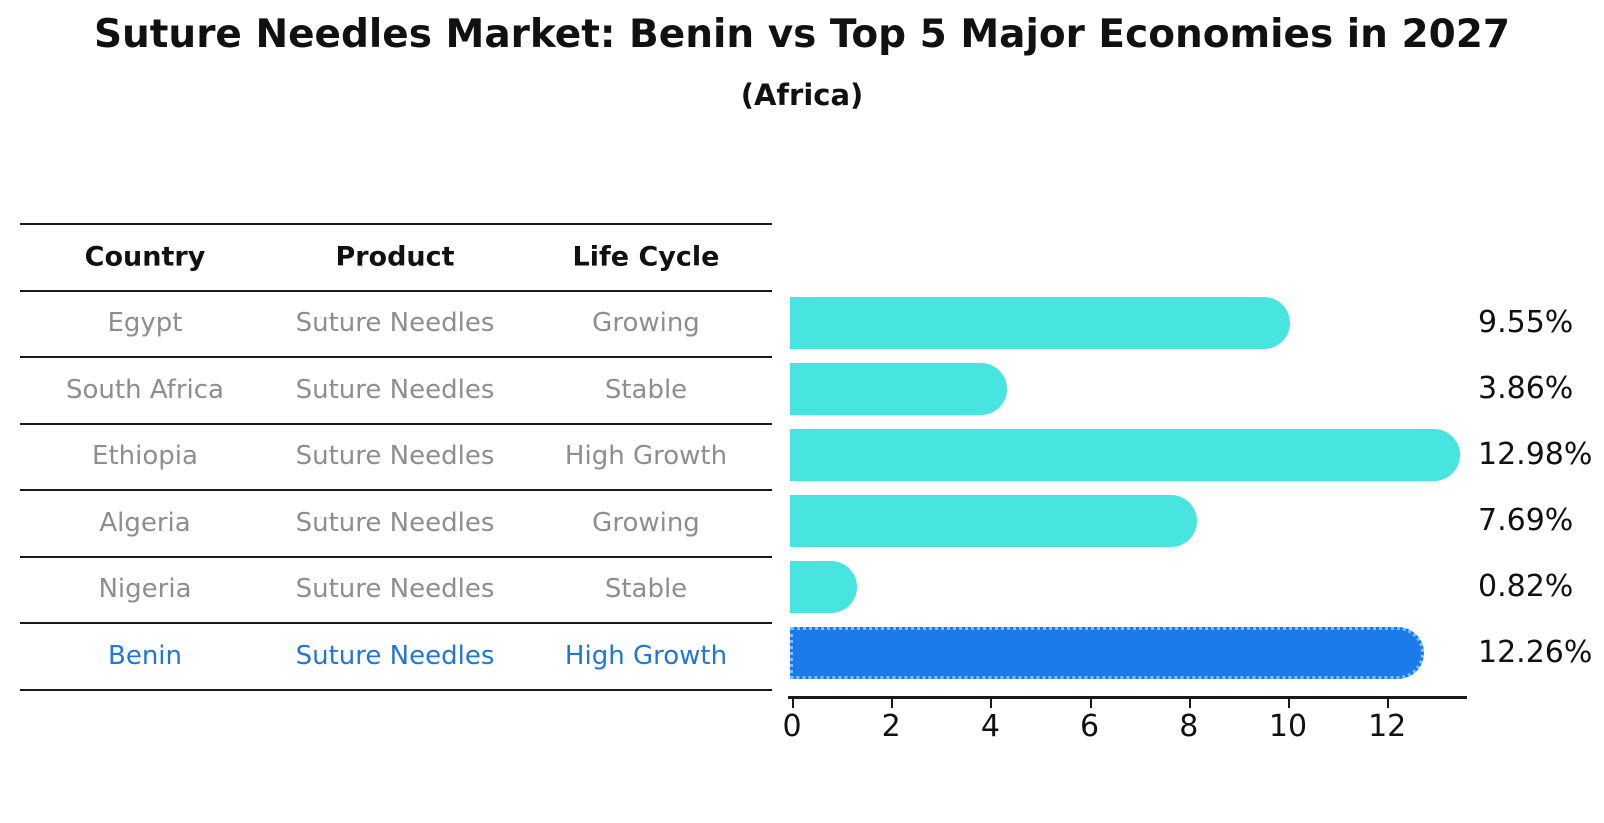  Describe the element at coordinates (823, 587) in the screenshot. I see `bar-nigeria` at that location.